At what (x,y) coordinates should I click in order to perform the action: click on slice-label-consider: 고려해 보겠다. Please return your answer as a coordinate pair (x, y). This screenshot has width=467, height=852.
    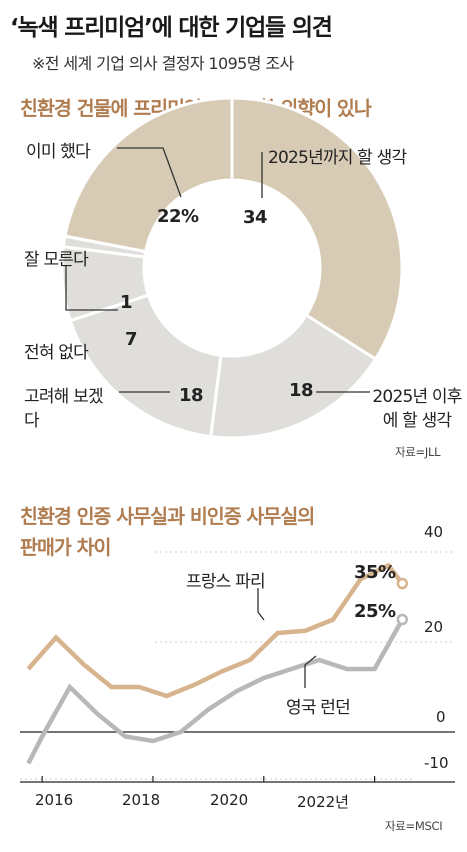
    Looking at the image, I should click on (64, 409).